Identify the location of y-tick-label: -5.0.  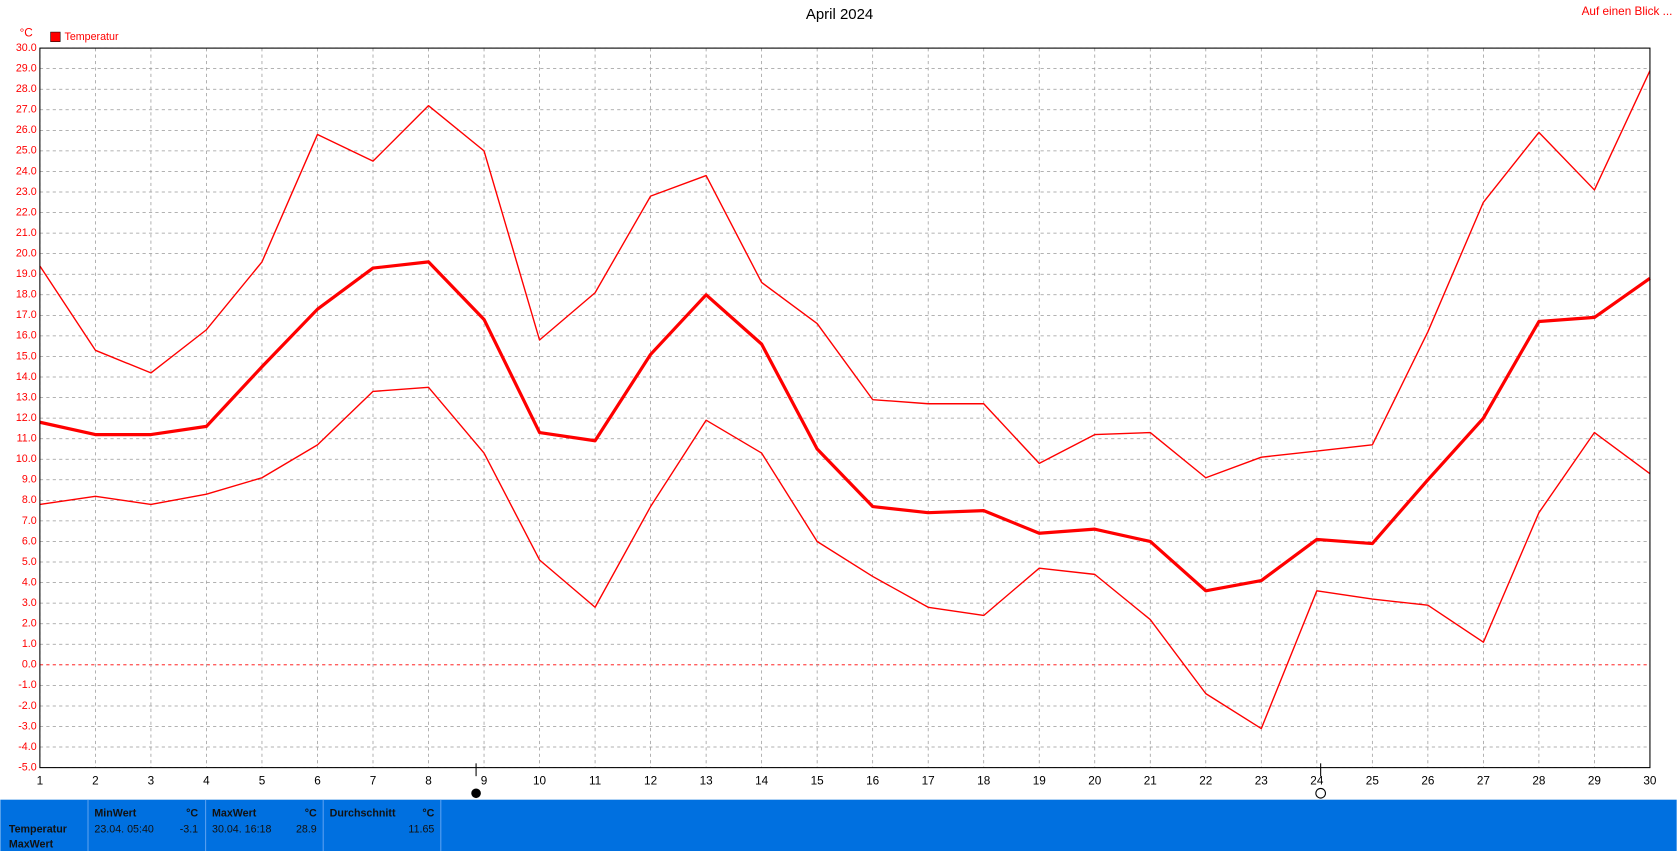
(27, 767).